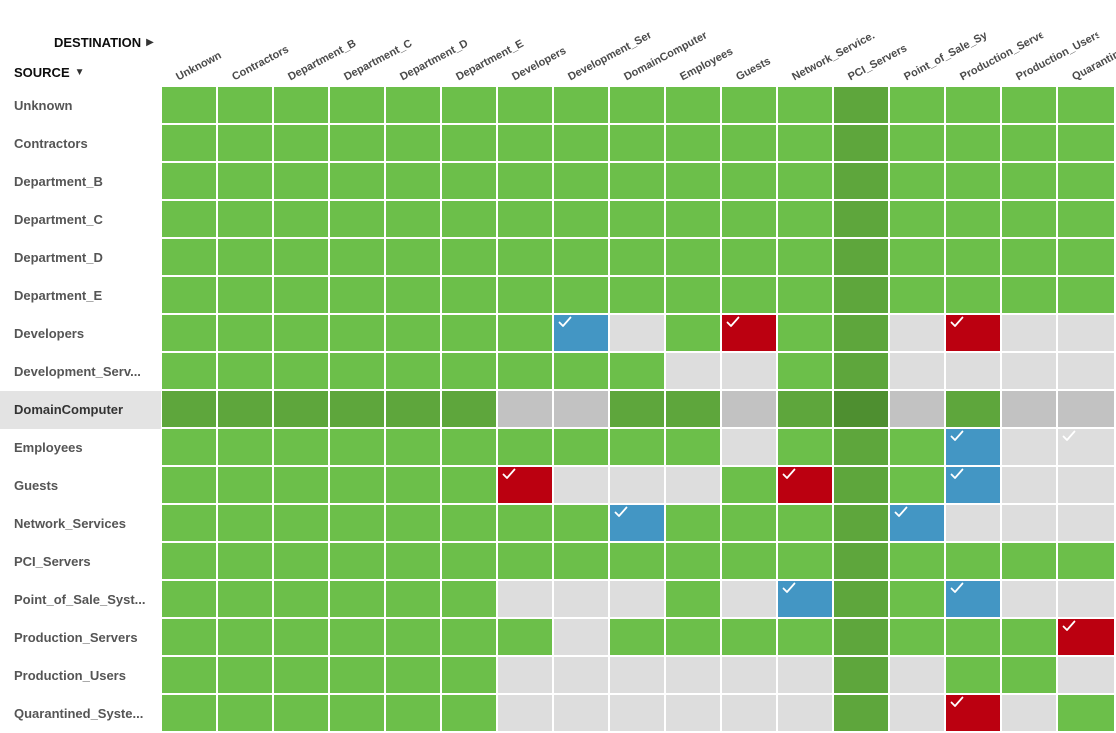 This screenshot has width=1116, height=733. What do you see at coordinates (70, 675) in the screenshot?
I see `row-header-production-users: Production_Users` at bounding box center [70, 675].